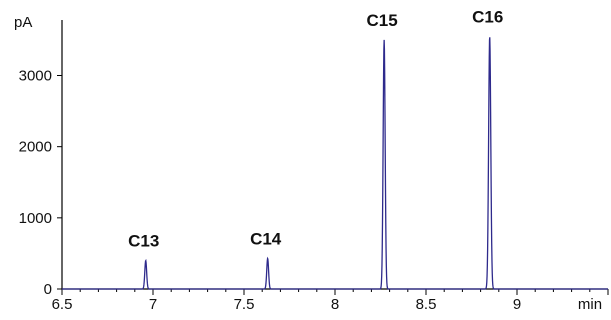  I want to click on y-axis-unit-label: pA, so click(23, 22).